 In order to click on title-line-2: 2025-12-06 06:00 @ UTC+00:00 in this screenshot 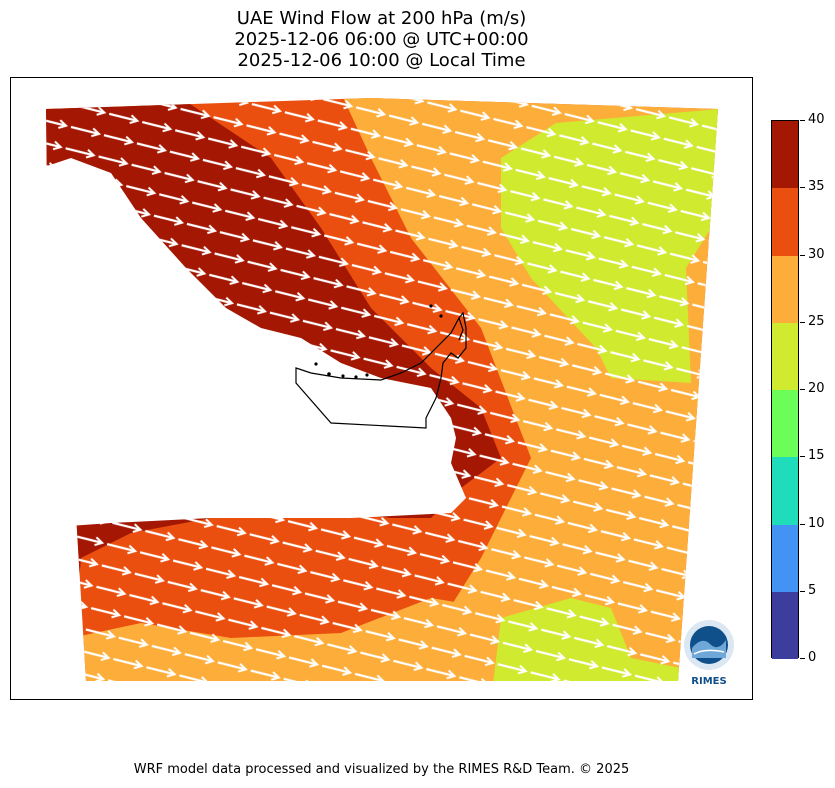, I will do `click(381, 39)`.